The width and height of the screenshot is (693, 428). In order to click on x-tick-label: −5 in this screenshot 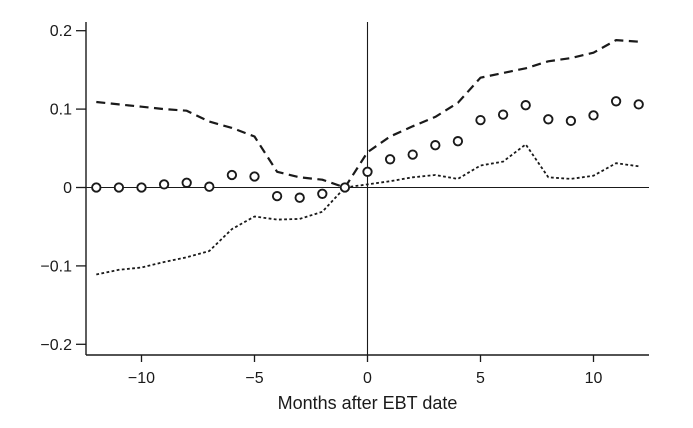, I will do `click(254, 378)`.